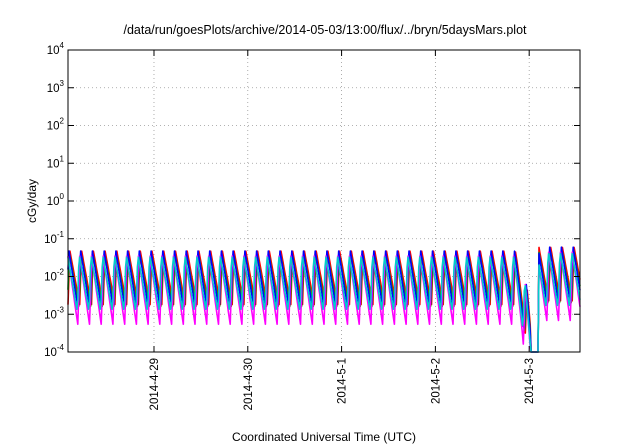 The width and height of the screenshot is (640, 448). What do you see at coordinates (56, 87) in the screenshot?
I see `y-tick-label: 10³` at bounding box center [56, 87].